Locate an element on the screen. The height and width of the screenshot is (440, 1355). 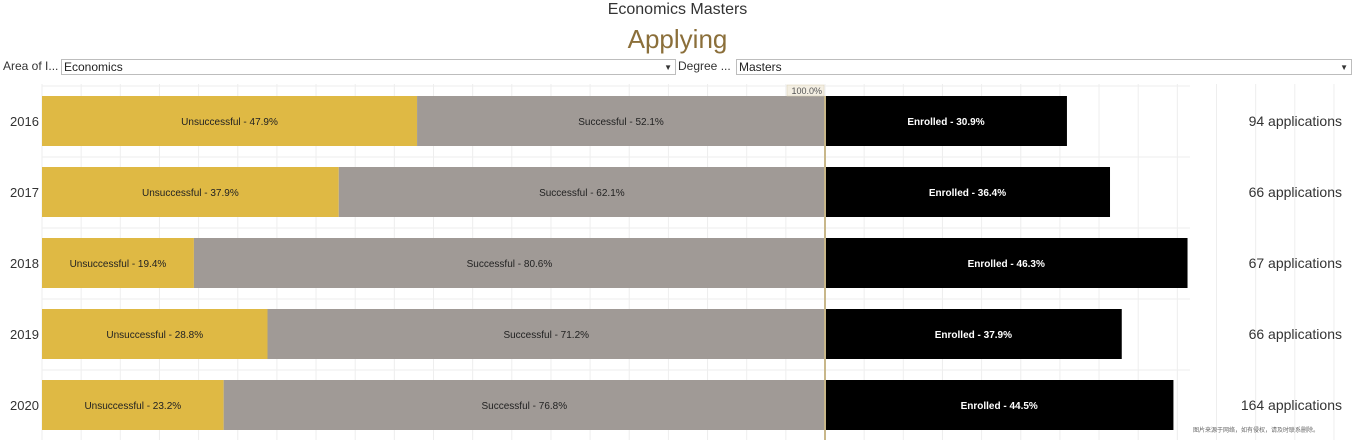
area-filter-select: Economics ▼ is located at coordinates (368, 67).